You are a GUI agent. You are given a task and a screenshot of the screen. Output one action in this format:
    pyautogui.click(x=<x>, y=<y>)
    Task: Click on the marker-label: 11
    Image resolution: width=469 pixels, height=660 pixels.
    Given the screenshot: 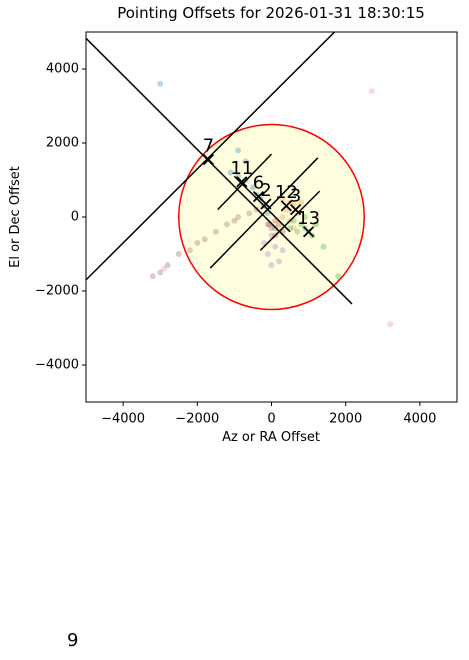 What is the action you would take?
    pyautogui.click(x=241, y=168)
    